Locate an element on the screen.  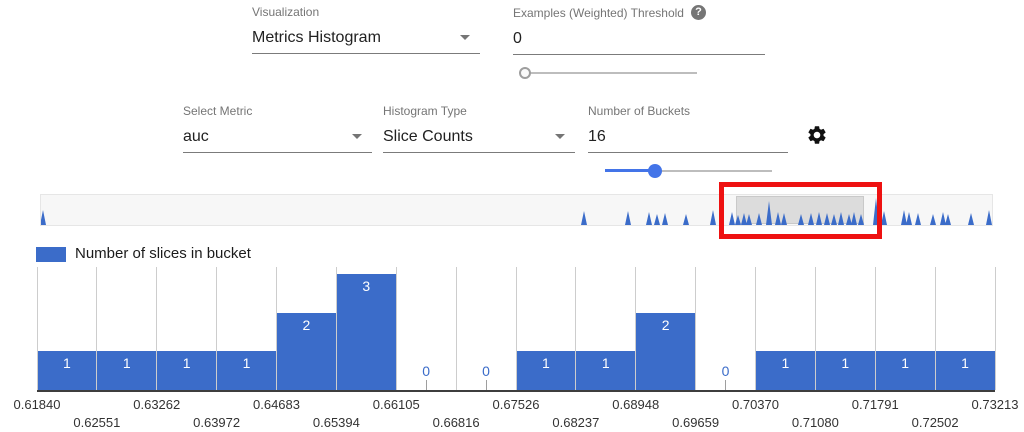
overview-strip is located at coordinates (516, 210).